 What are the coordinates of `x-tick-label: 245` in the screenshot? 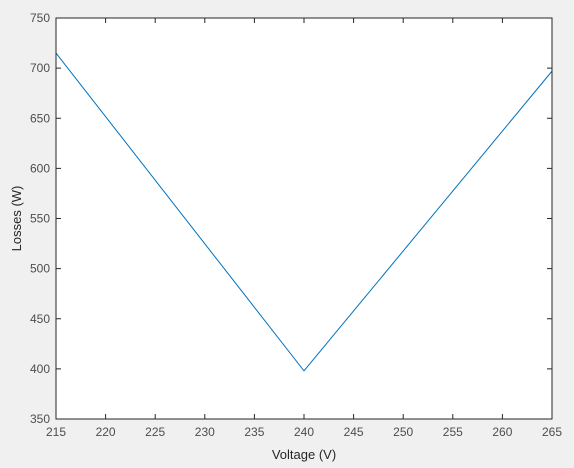 It's located at (354, 432).